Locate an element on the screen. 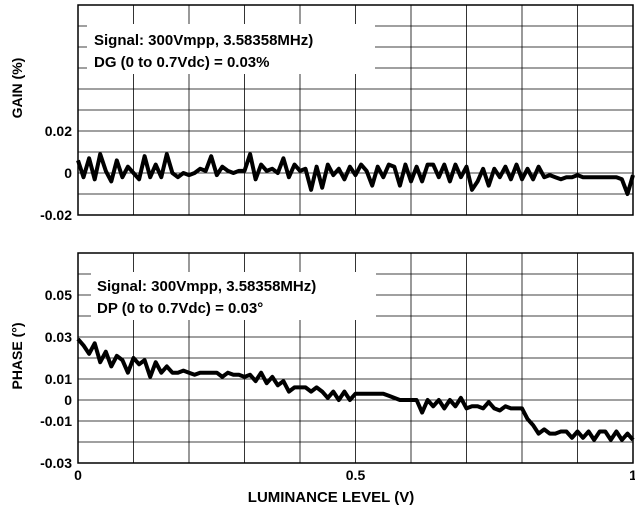  gain-annotation-background is located at coordinates (231, 49).